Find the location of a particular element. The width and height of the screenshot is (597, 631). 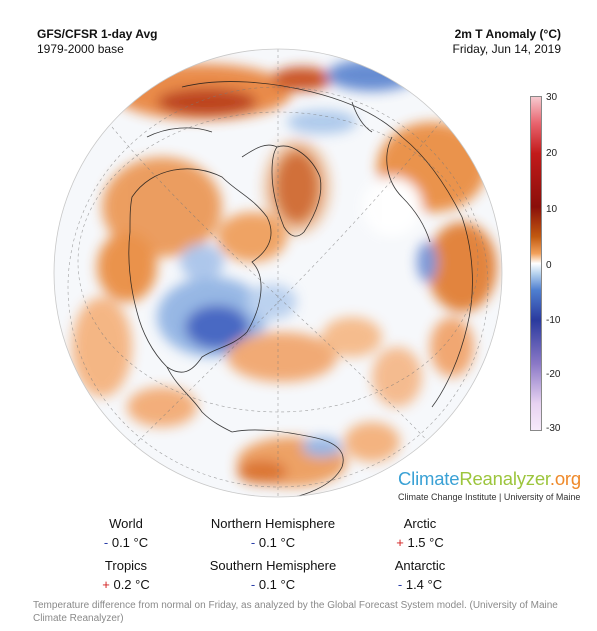

stat-southern-hemisphere: Southern Hemisphere - 0.1 °C is located at coordinates (273, 575).